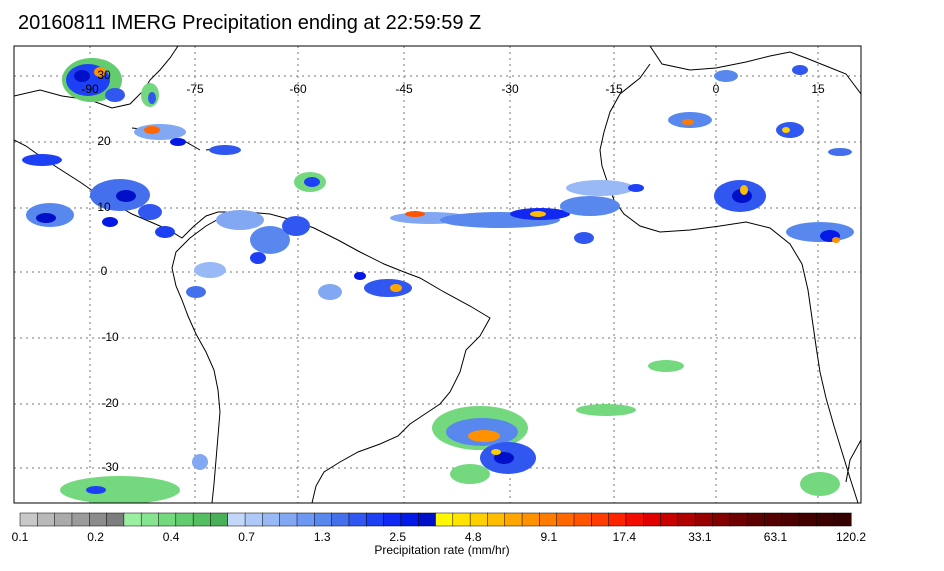 This screenshot has height=571, width=944. What do you see at coordinates (510, 89) in the screenshot?
I see `longitude-label: -30` at bounding box center [510, 89].